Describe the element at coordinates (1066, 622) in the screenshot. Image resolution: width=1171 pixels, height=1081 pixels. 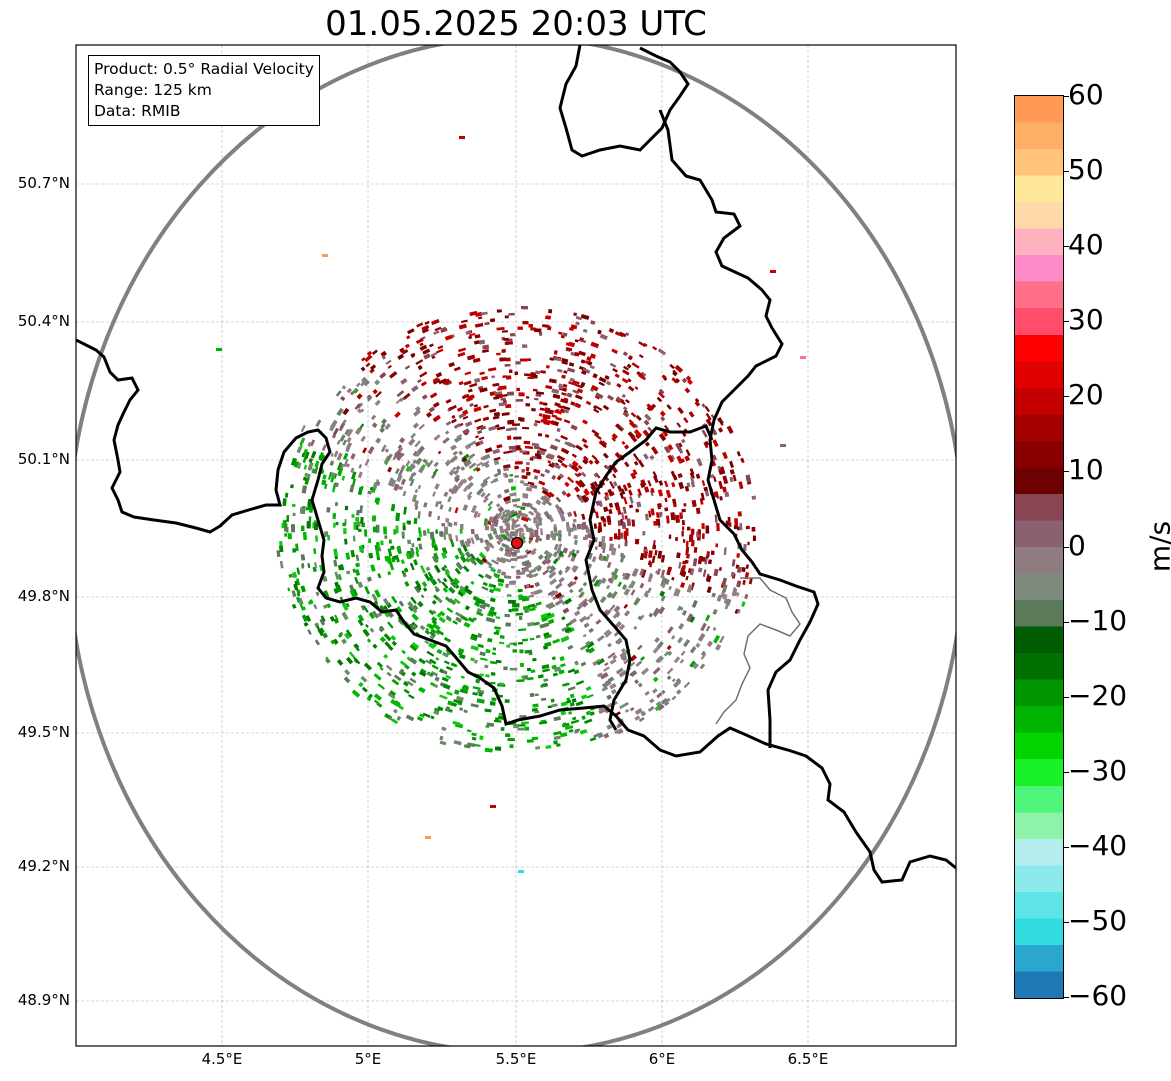
I see `colorbar-tick-mark` at that location.